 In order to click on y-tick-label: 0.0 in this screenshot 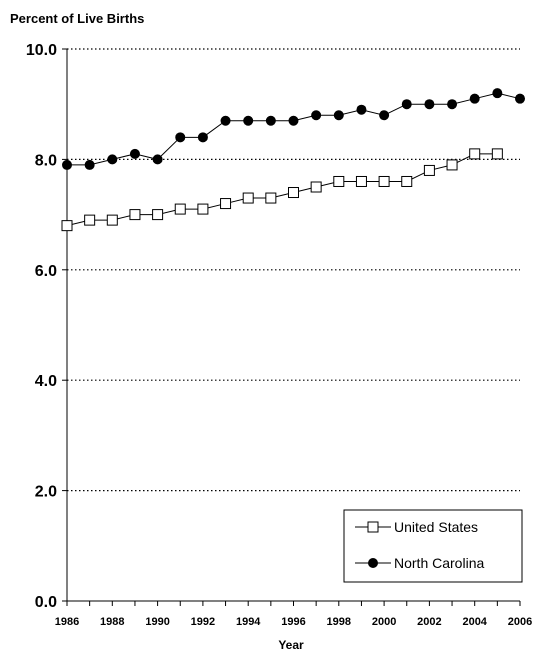, I will do `click(46, 602)`.